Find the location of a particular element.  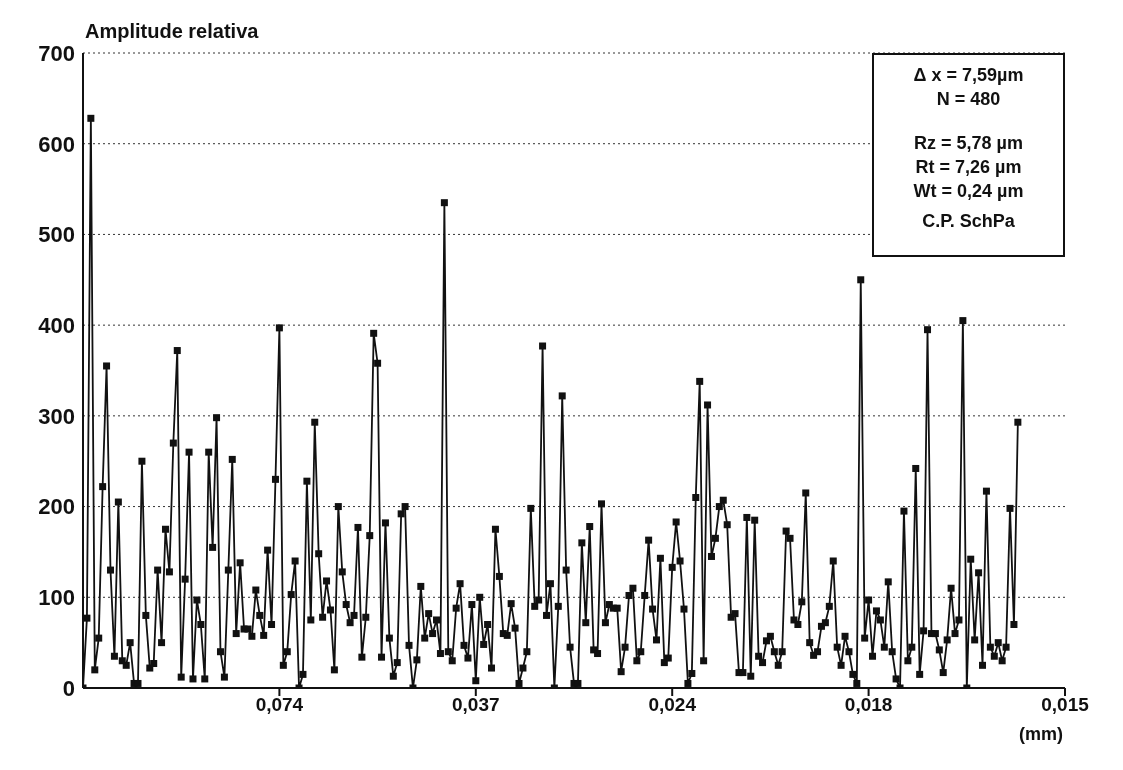

annotation: C.P. SchPa is located at coordinates (968, 221).